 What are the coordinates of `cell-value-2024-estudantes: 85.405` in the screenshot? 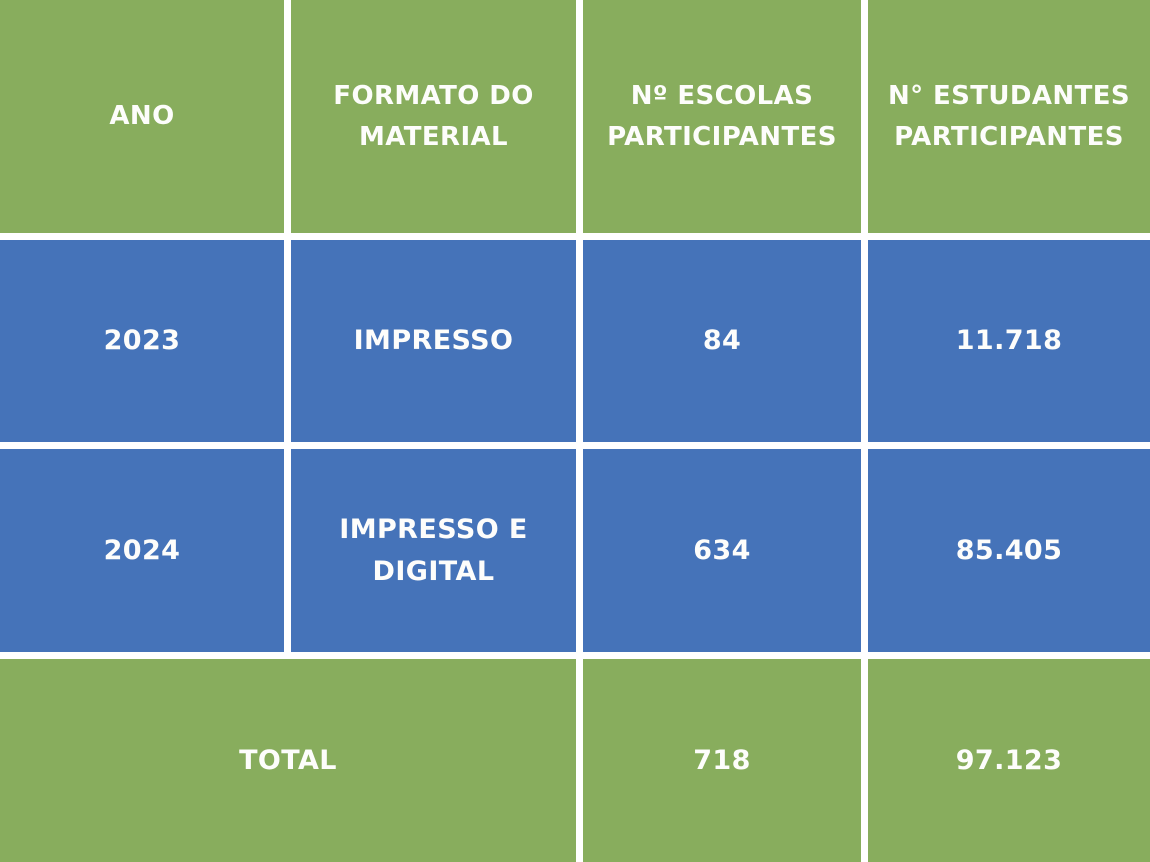 It's located at (1009, 550).